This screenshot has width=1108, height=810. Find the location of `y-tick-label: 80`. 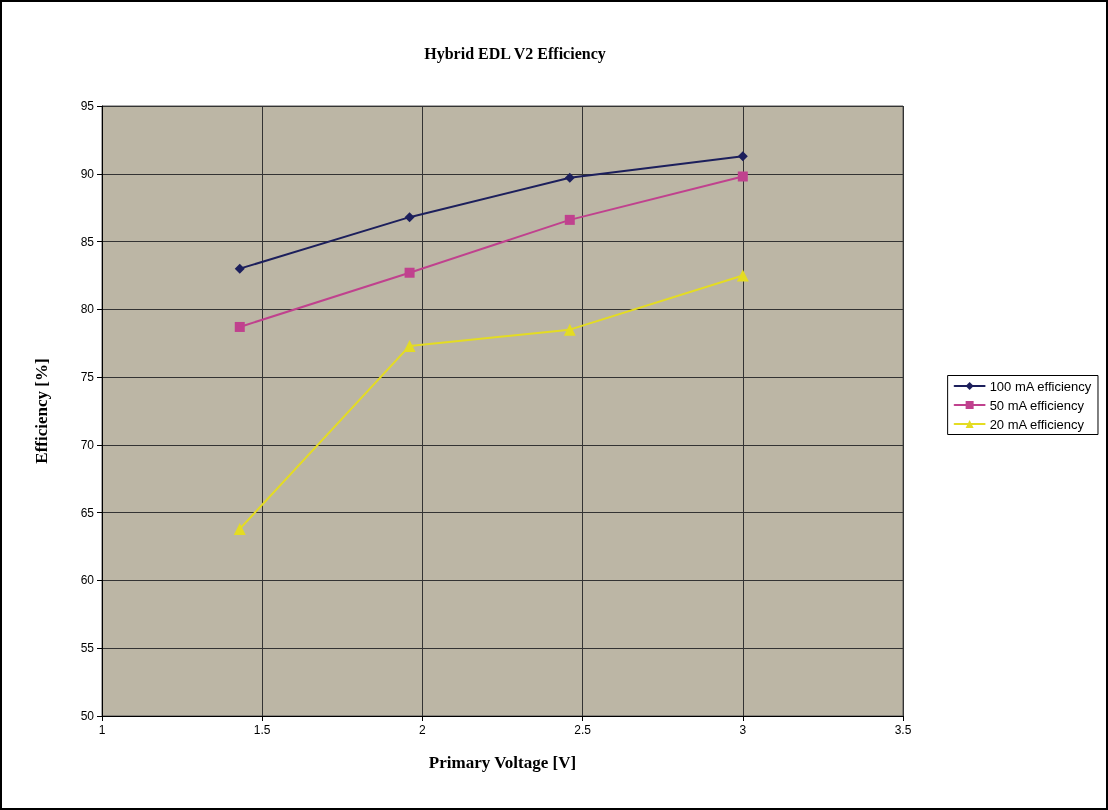

y-tick-label: 80 is located at coordinates (87, 309).